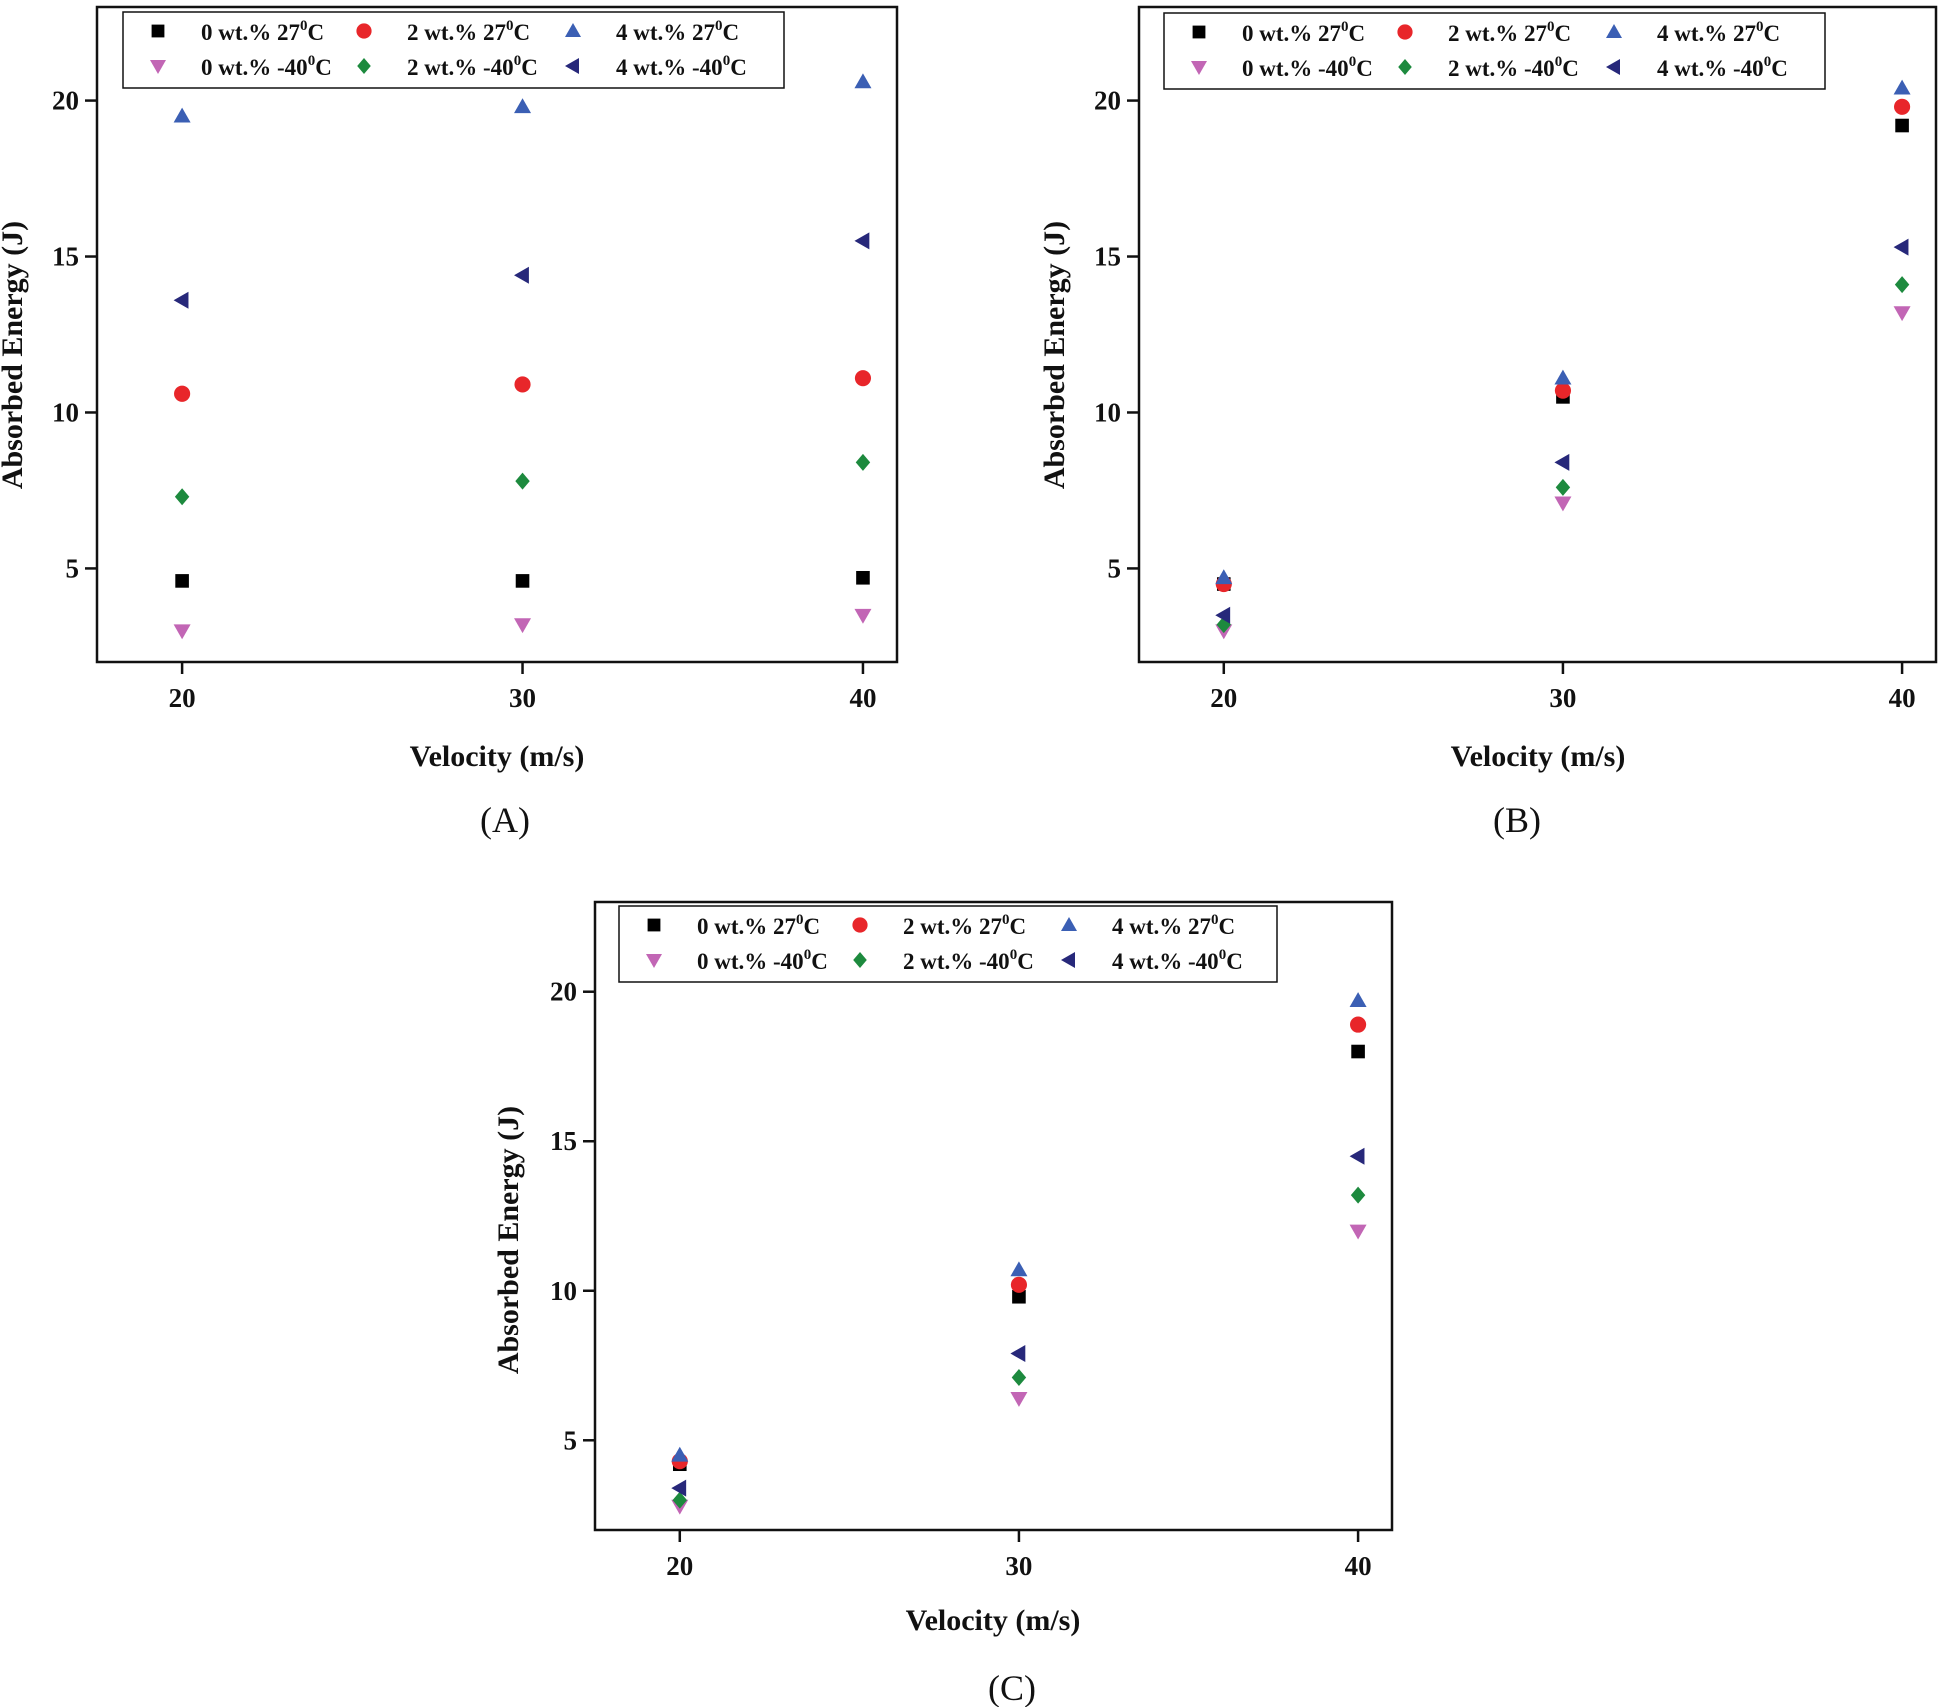  I want to click on panel-label: (A), so click(505, 820).